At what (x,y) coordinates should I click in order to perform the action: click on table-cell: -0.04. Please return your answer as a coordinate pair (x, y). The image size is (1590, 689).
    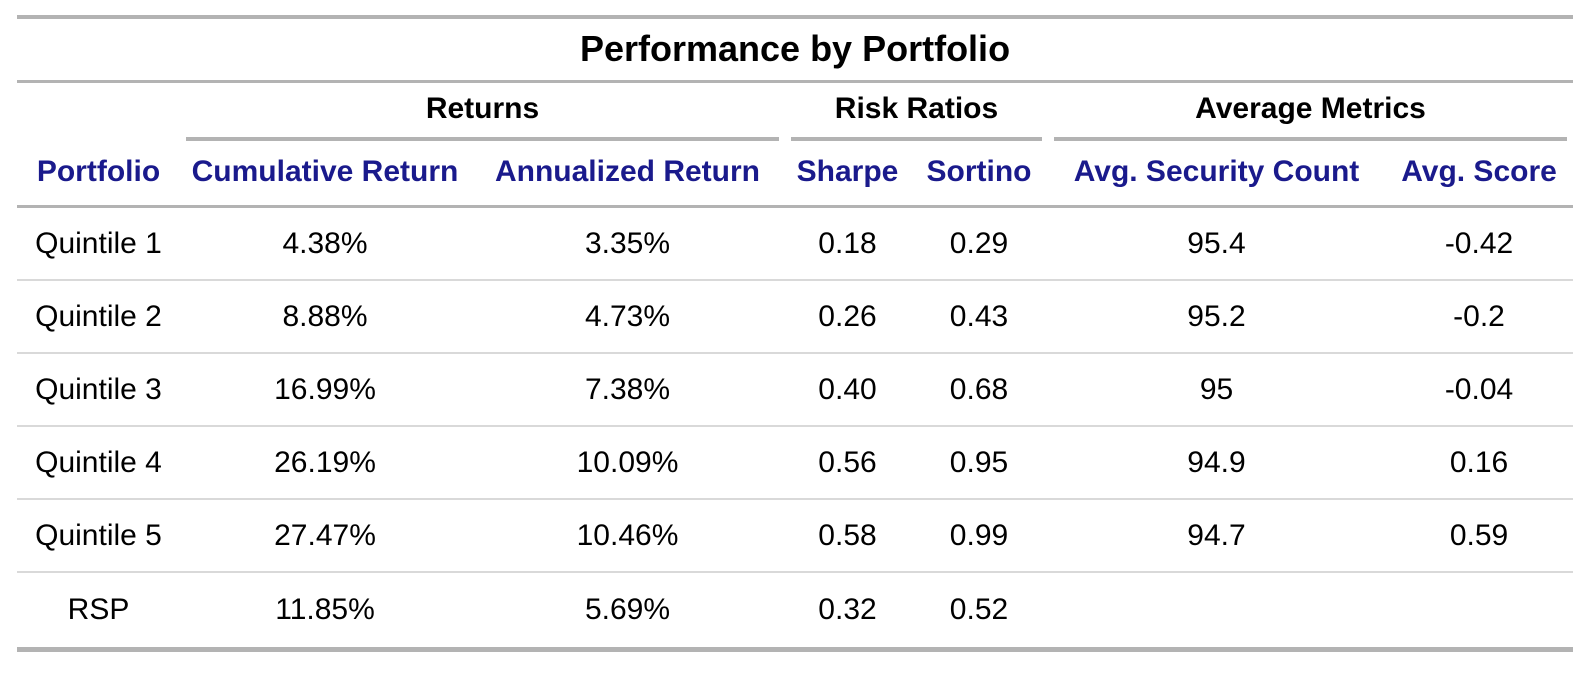
    Looking at the image, I should click on (1479, 390).